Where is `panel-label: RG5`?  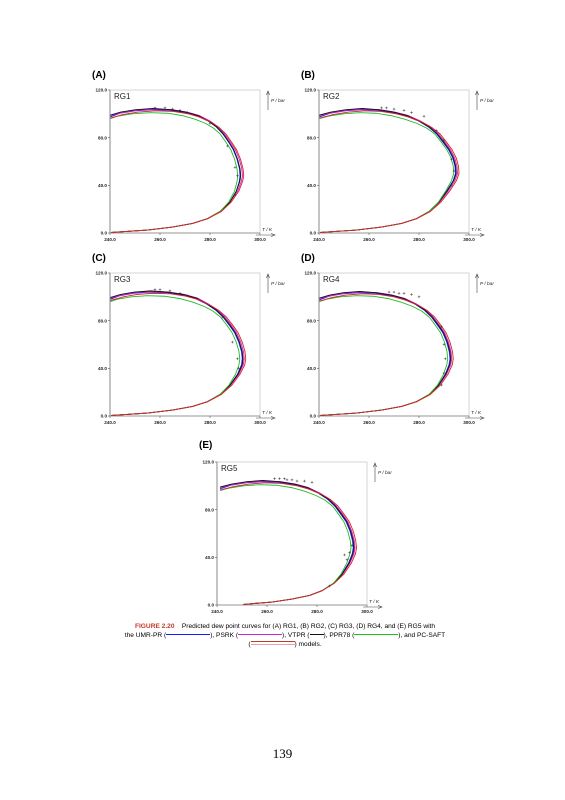
panel-label: RG5 is located at coordinates (229, 468).